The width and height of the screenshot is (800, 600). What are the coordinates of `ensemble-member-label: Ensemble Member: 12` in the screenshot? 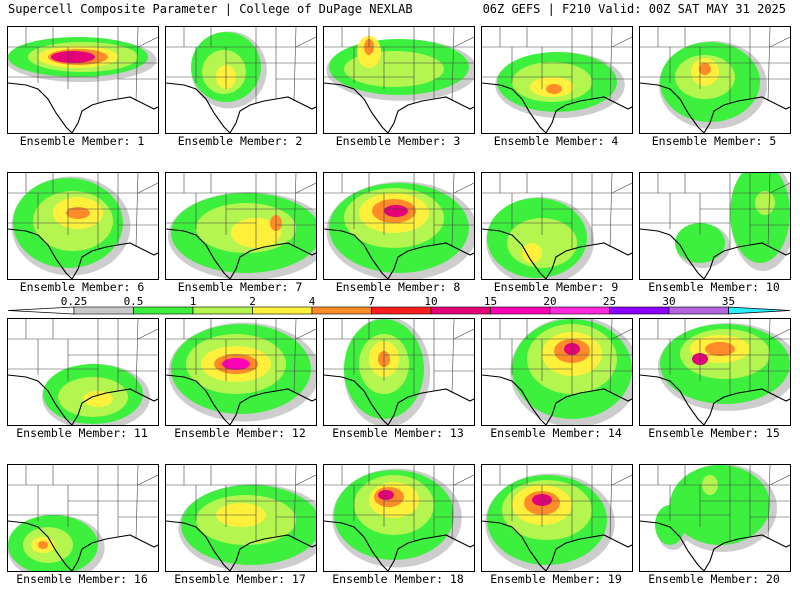 It's located at (240, 433).